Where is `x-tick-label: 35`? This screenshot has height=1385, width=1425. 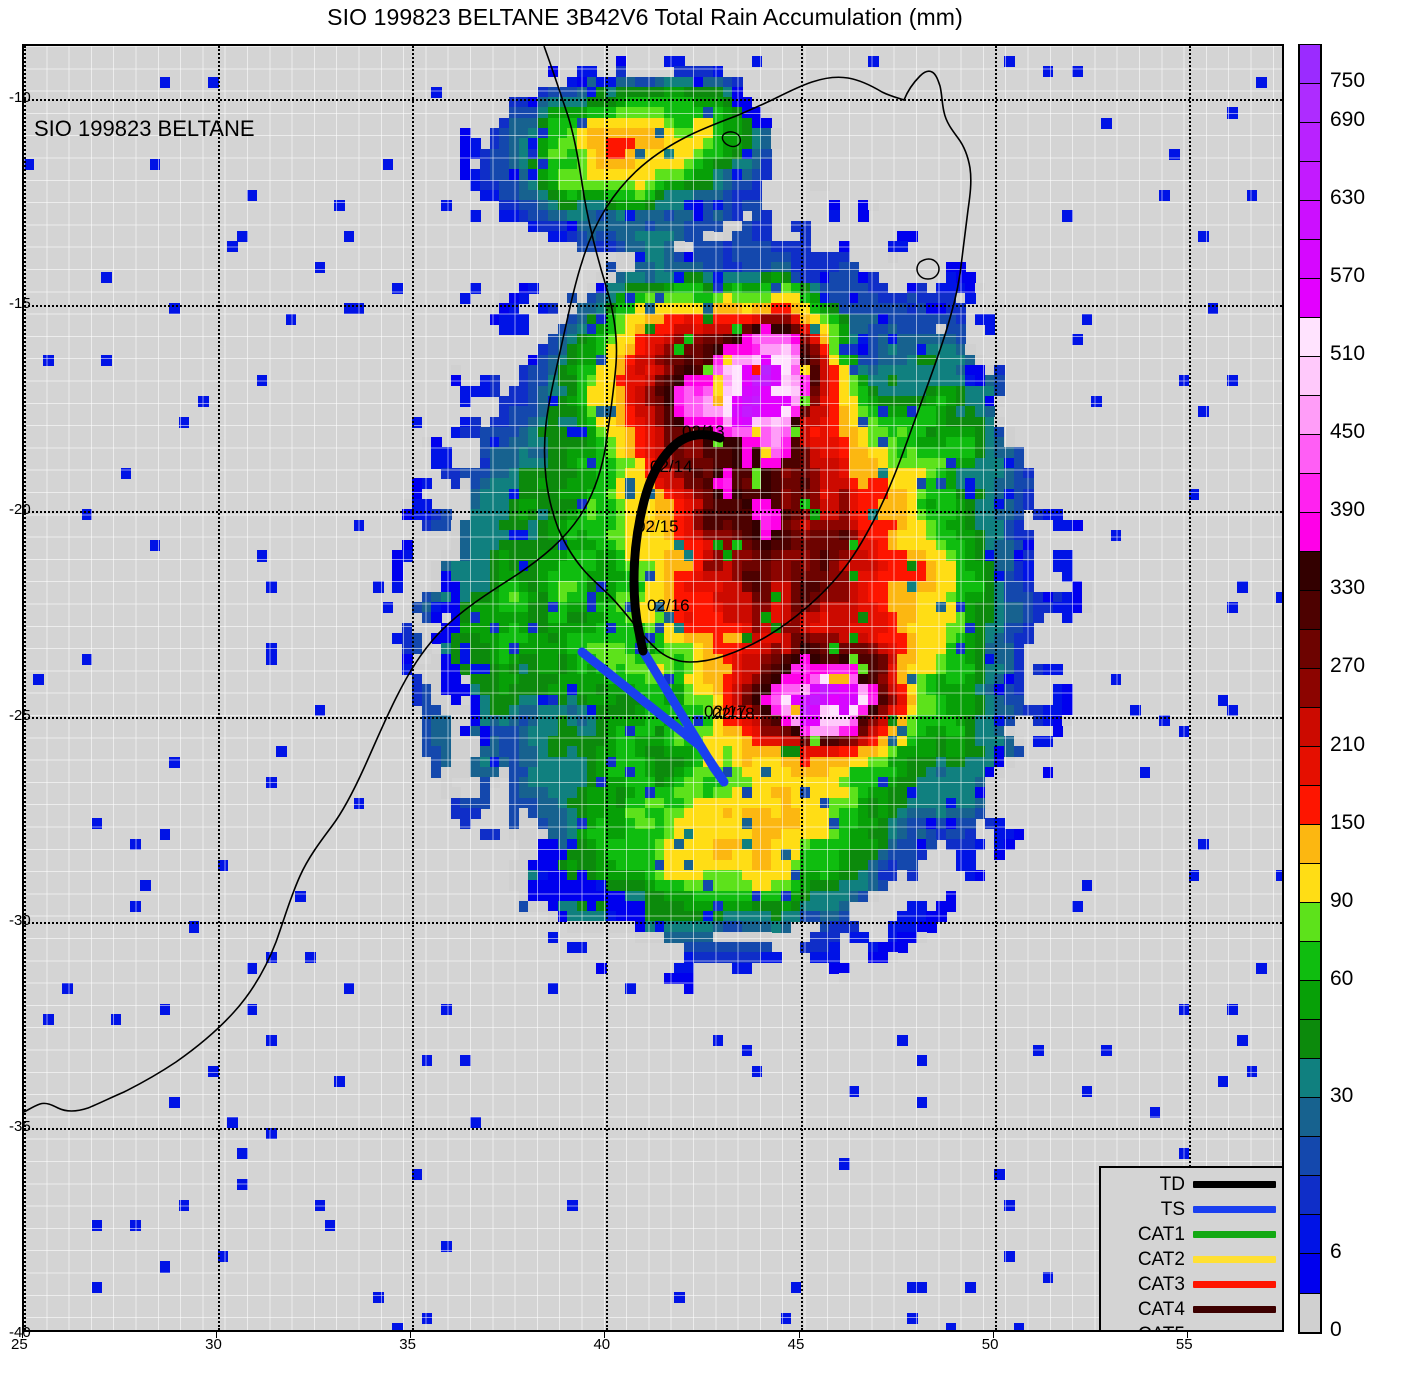
x-tick-label: 35 is located at coordinates (407, 1344).